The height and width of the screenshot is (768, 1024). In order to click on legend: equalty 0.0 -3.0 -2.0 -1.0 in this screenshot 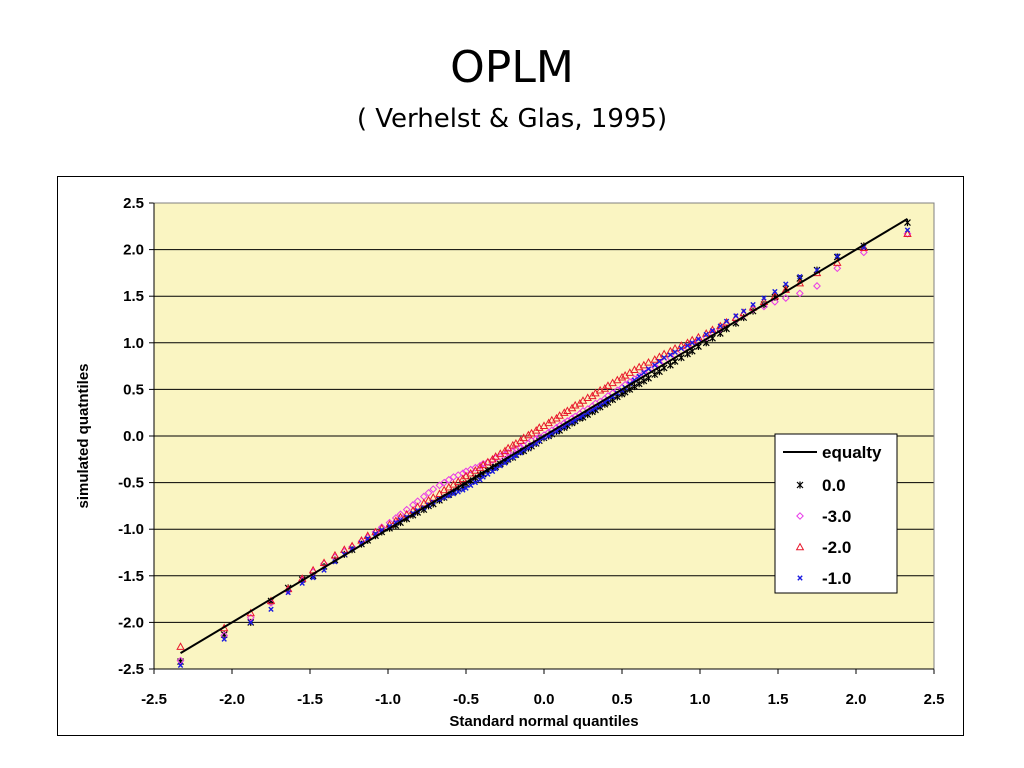, I will do `click(836, 513)`.